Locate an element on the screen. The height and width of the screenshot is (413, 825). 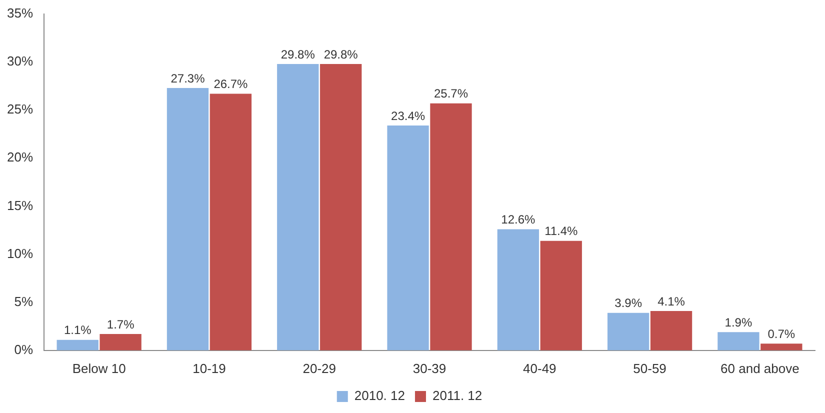
y-tick-label: 15% is located at coordinates (20, 205).